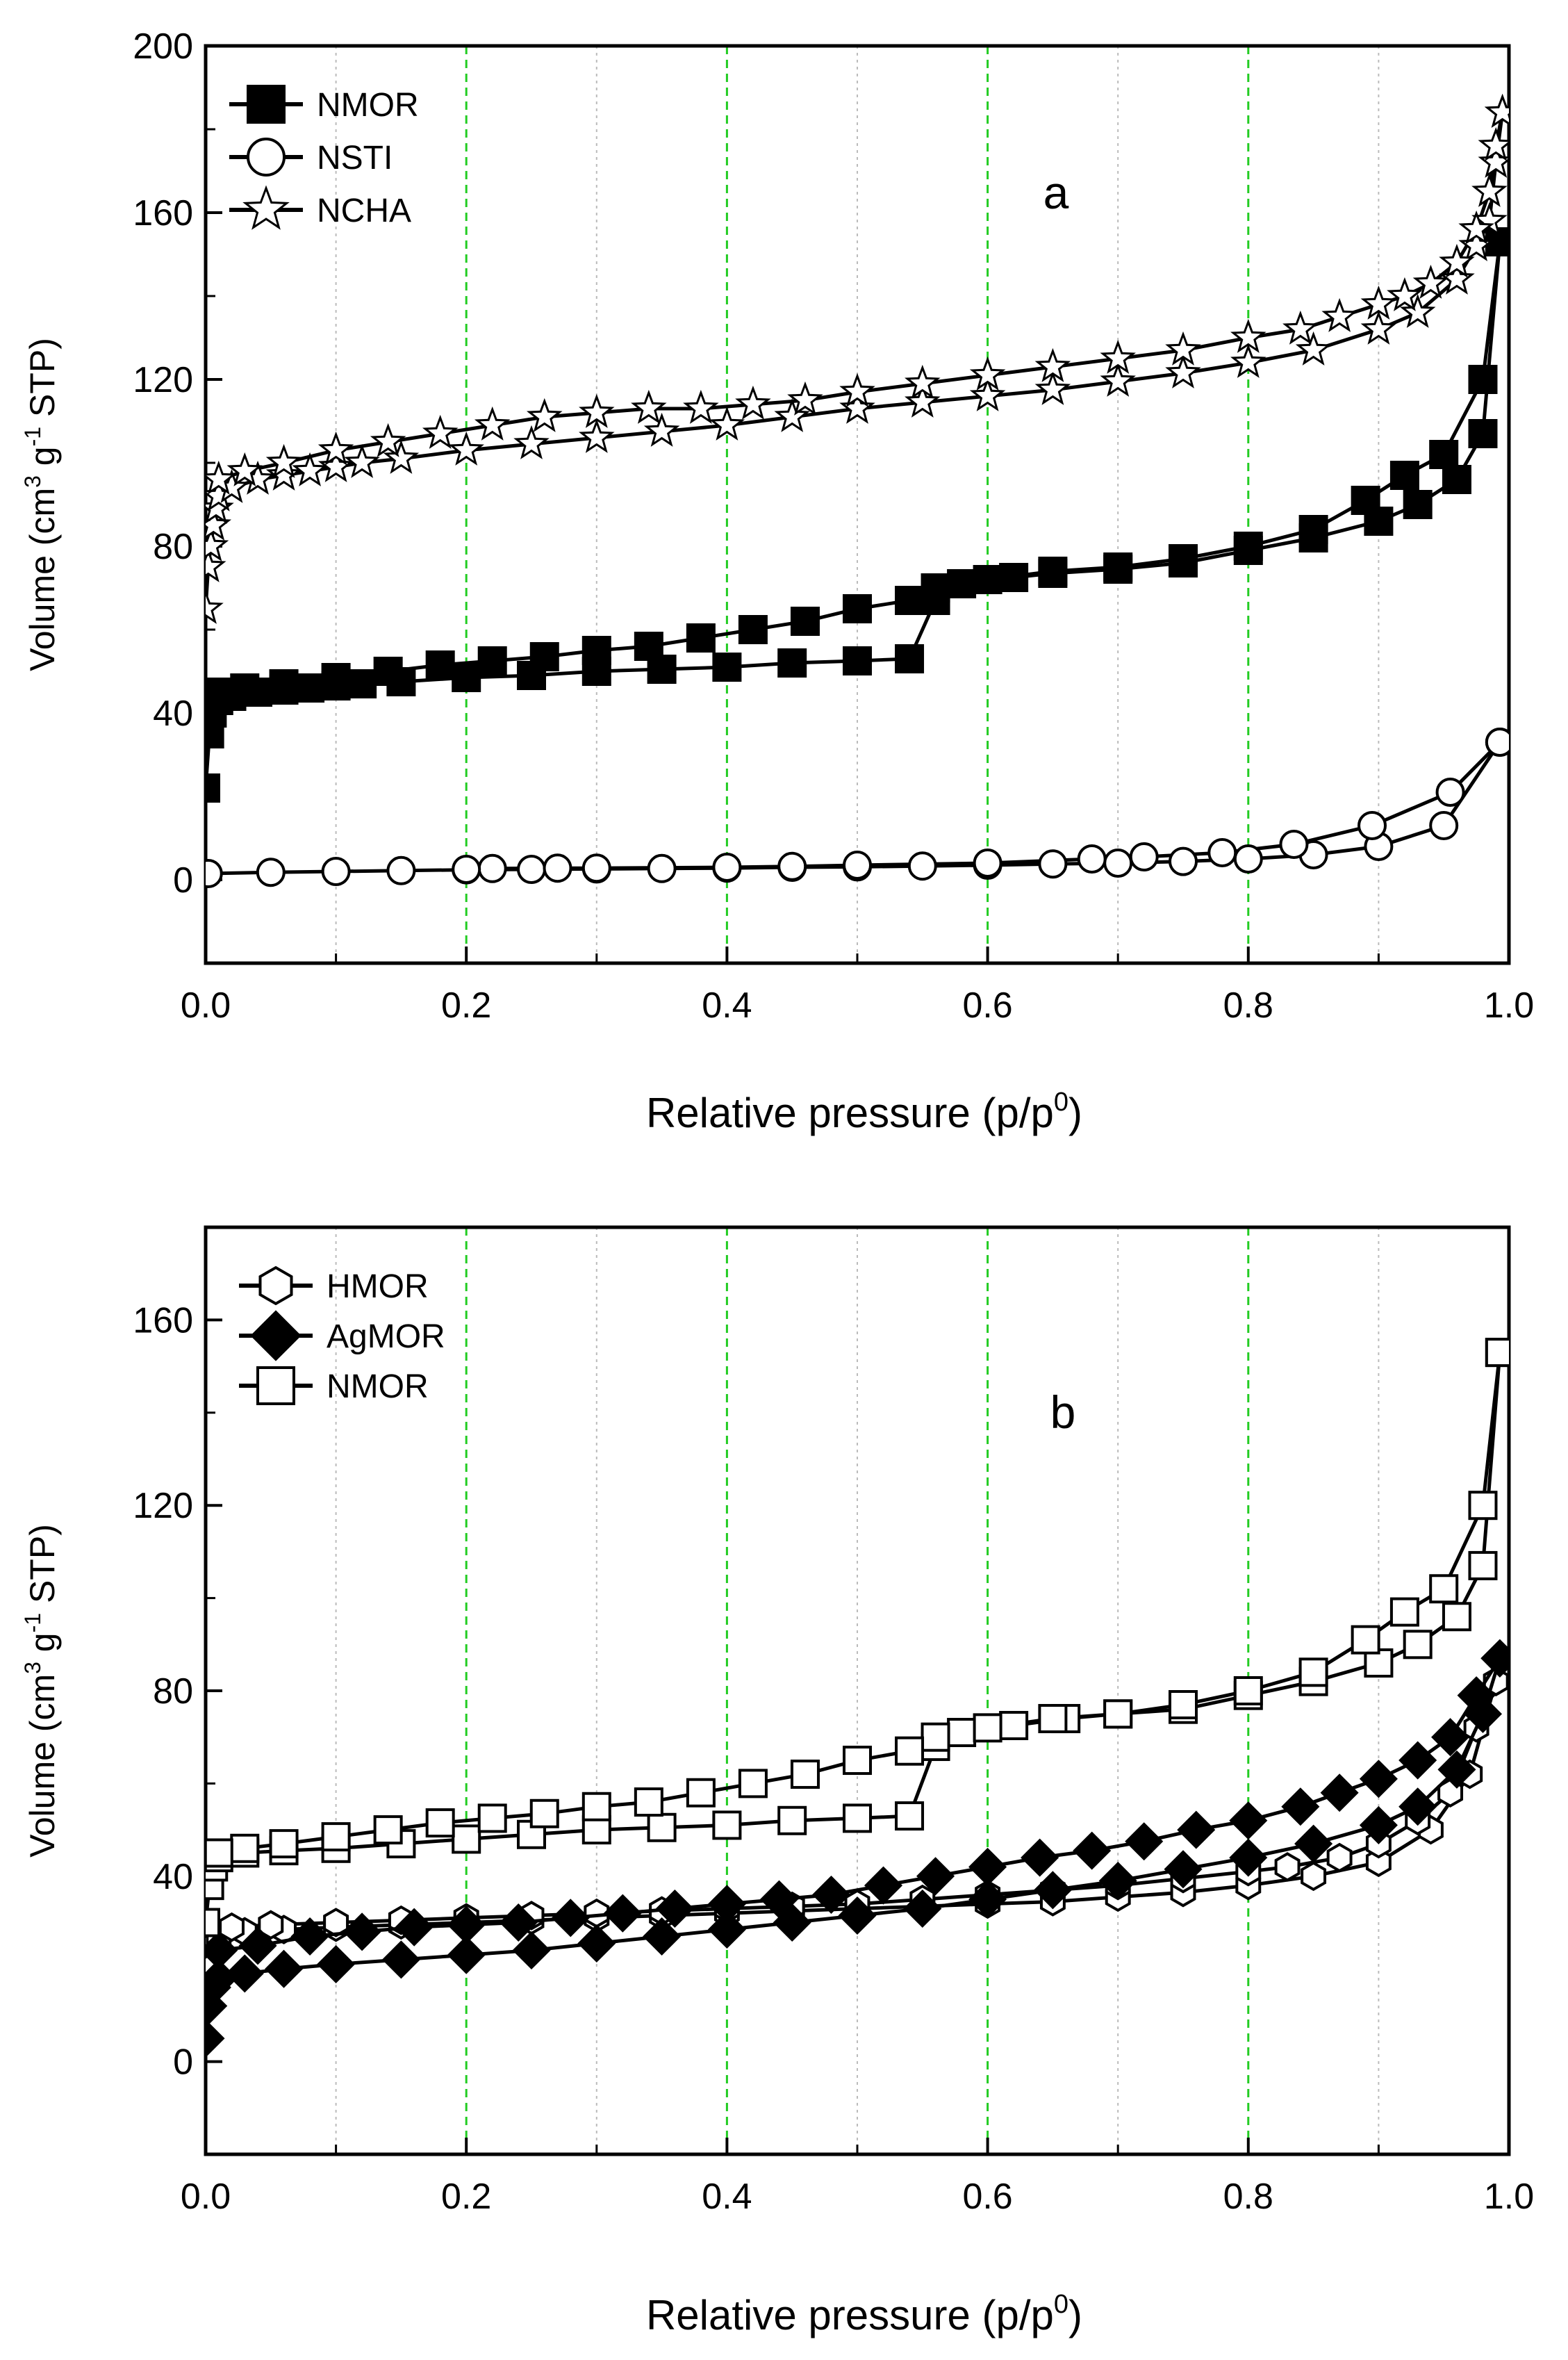  I want to click on x-tick-label: 1.0, so click(1509, 2197).